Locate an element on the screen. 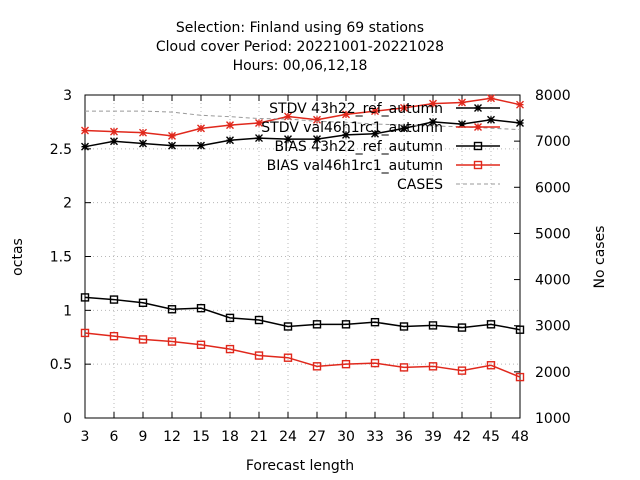 This screenshot has height=480, width=640. legend-item: STDV val46h1rc1_autumn is located at coordinates (380, 128).